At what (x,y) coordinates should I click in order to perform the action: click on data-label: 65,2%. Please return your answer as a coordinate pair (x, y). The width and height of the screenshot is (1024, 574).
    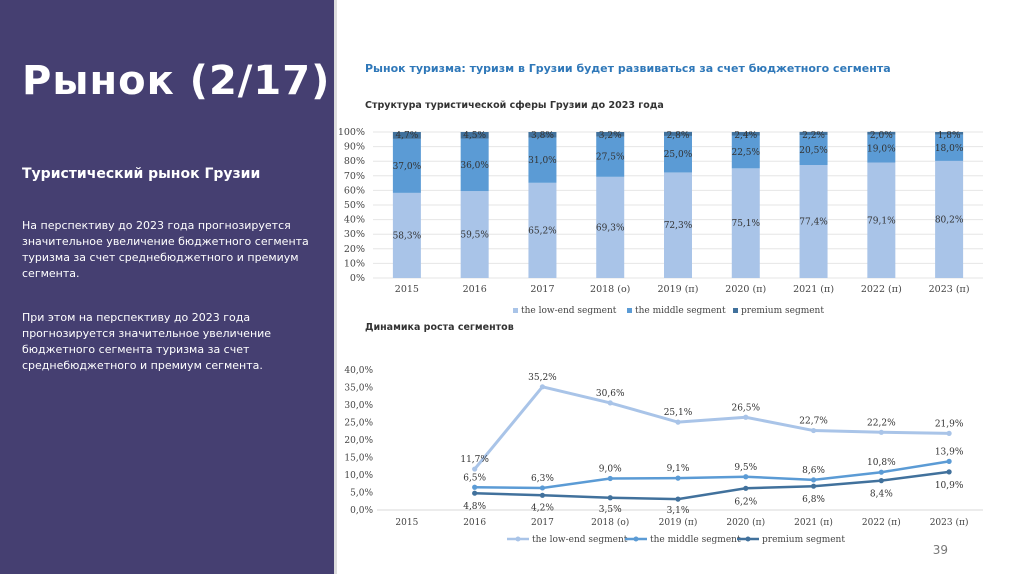
    Looking at the image, I should click on (542, 231).